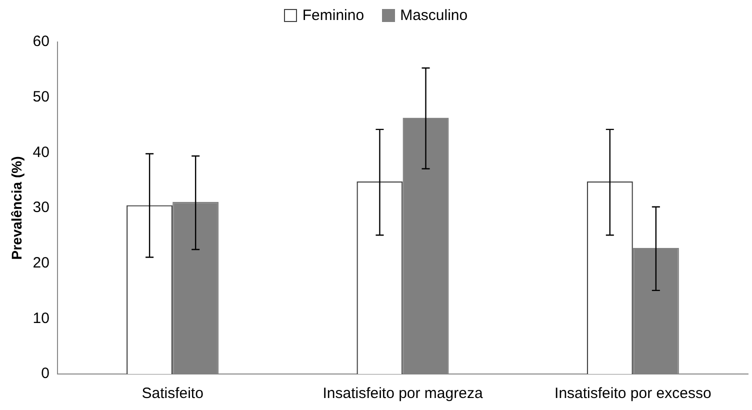 The image size is (752, 410). Describe the element at coordinates (16, 208) in the screenshot. I see `y-axis-title: Prevalência (%)` at that location.